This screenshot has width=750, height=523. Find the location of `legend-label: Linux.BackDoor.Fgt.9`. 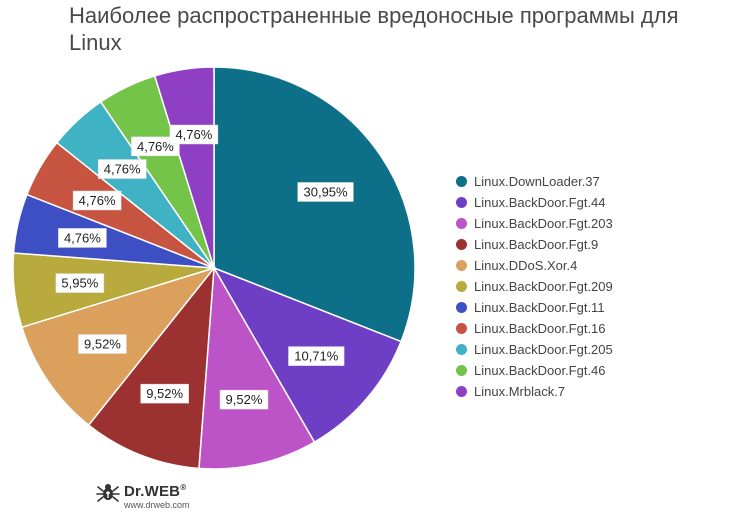

legend-label: Linux.BackDoor.Fgt.9 is located at coordinates (536, 244).